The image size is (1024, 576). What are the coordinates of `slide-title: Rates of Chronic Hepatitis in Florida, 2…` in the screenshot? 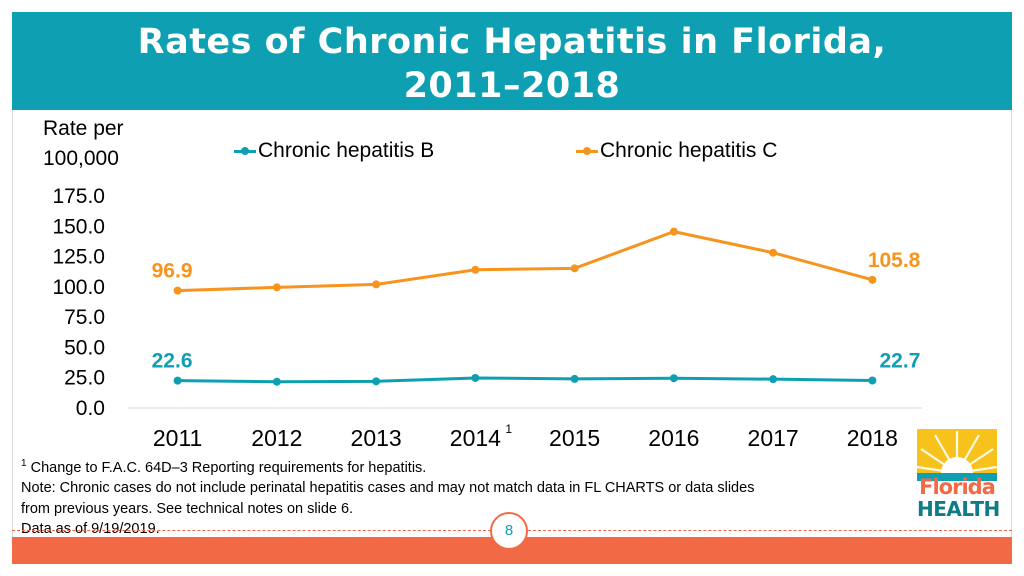 It's located at (512, 64).